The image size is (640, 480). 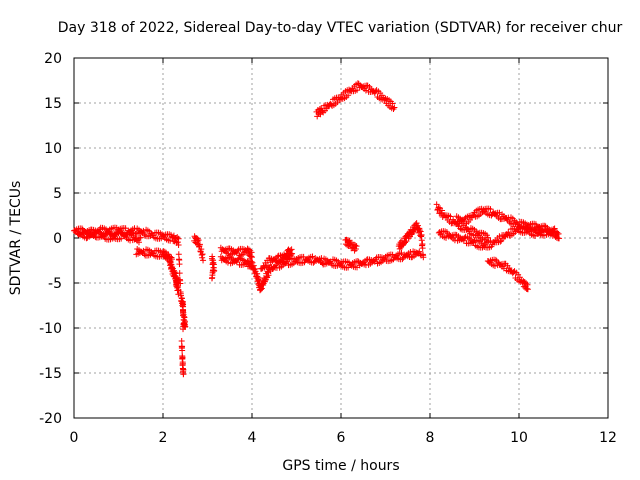 I want to click on y-tick-label: 20, so click(x=53, y=59).